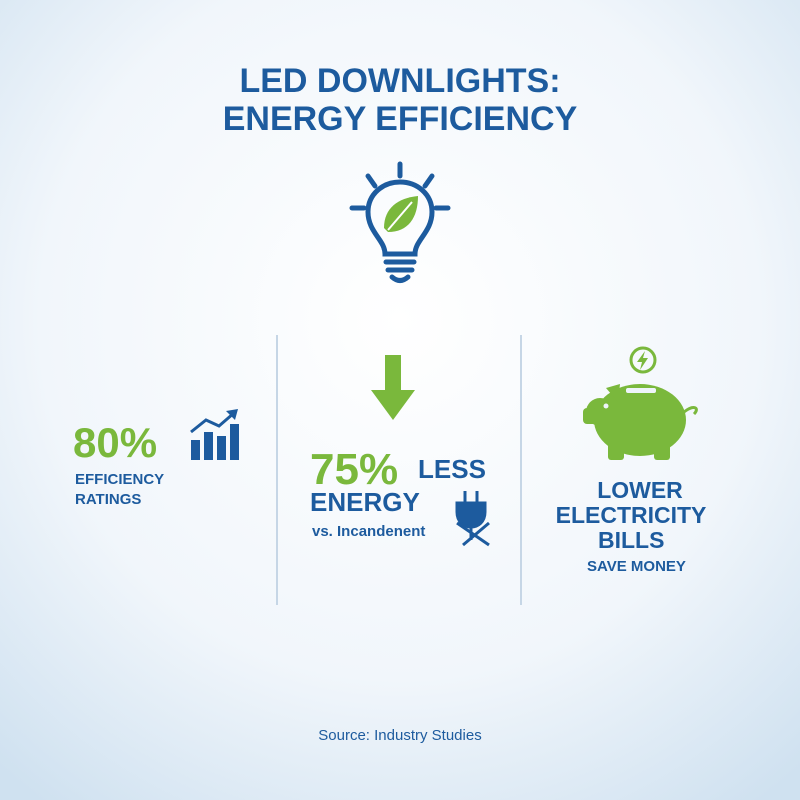  Describe the element at coordinates (119, 479) in the screenshot. I see `stat-label: EFFICIENCY` at that location.